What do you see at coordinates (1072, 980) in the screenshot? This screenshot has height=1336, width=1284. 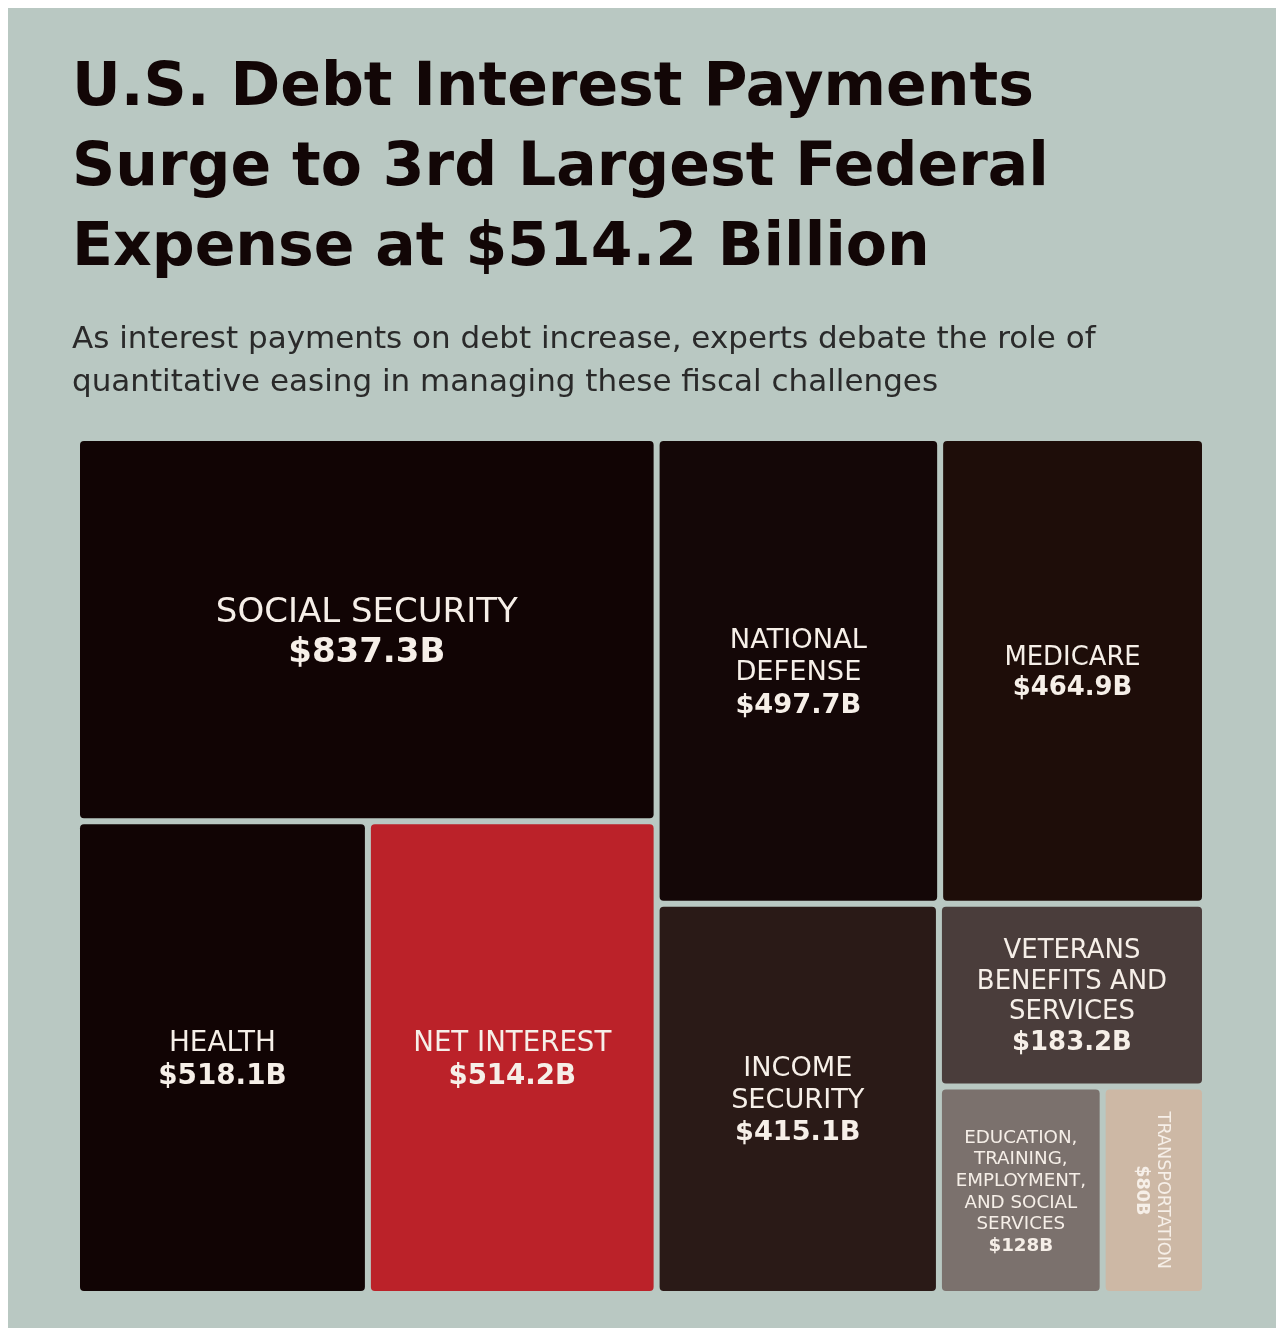 I see `category-label: VETERANS BENEFITS AND SERVICES` at bounding box center [1072, 980].